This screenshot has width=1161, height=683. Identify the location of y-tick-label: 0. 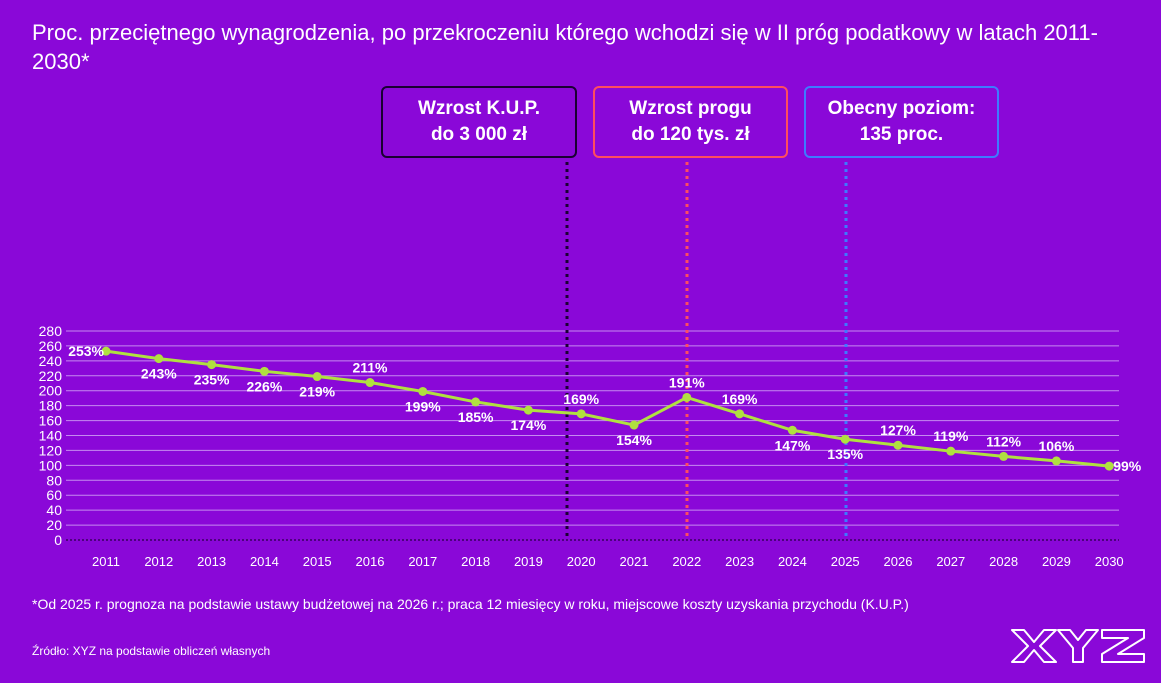
(58, 540).